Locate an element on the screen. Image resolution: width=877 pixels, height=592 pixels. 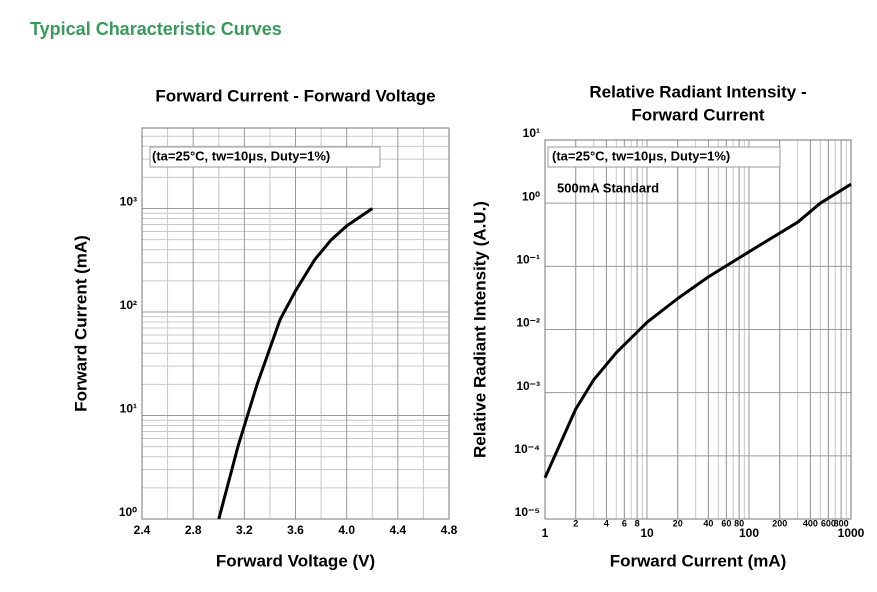
x-axis-label: Forward Current (mA) is located at coordinates (698, 560).